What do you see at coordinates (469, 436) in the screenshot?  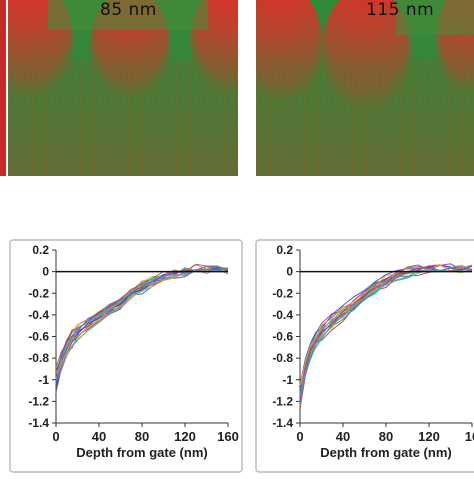 I see `x-tick-label: 16` at bounding box center [469, 436].